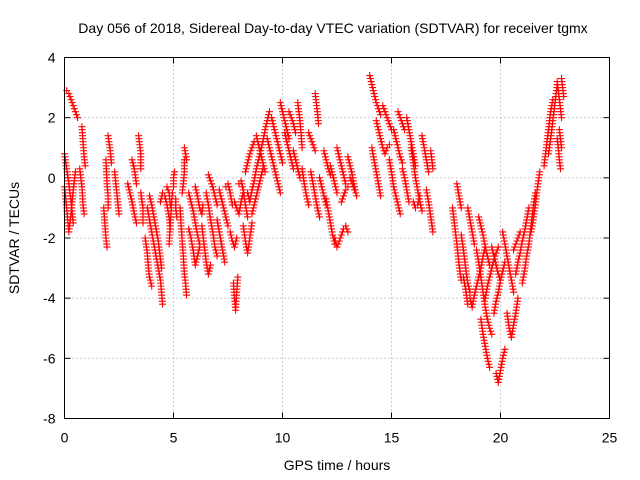  I want to click on y-tick-label: -8, so click(49, 419).